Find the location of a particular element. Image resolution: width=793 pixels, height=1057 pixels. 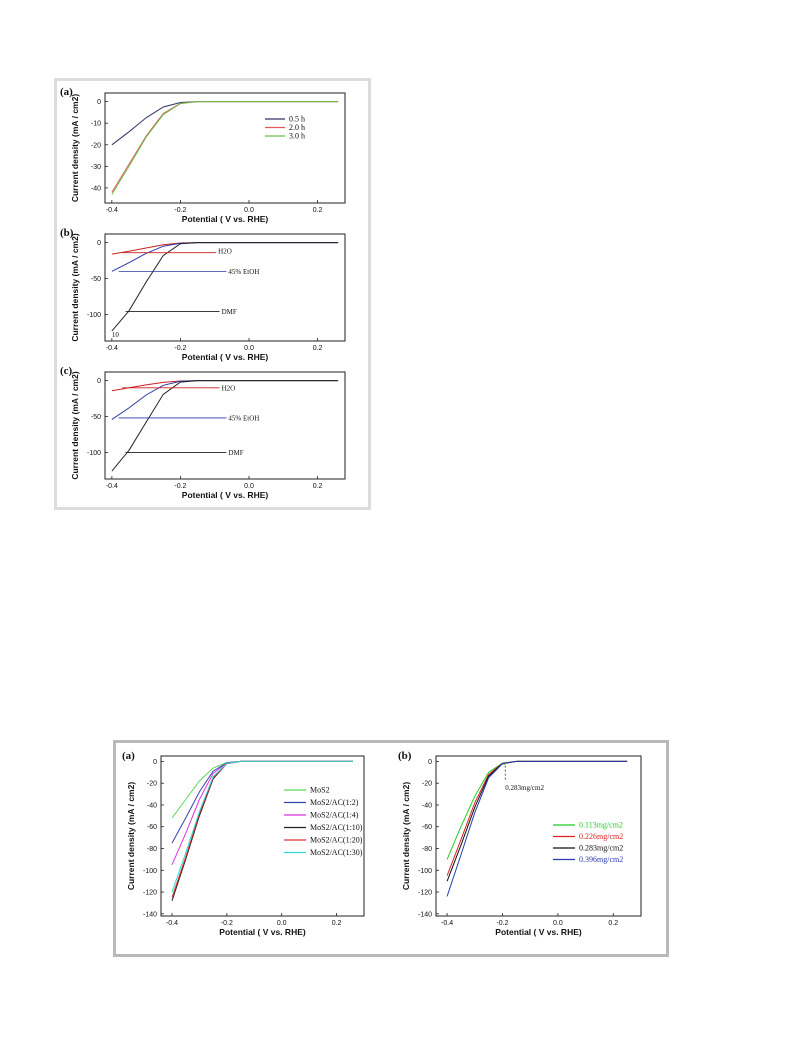

legend-entry: 2.0 h is located at coordinates (297, 127).